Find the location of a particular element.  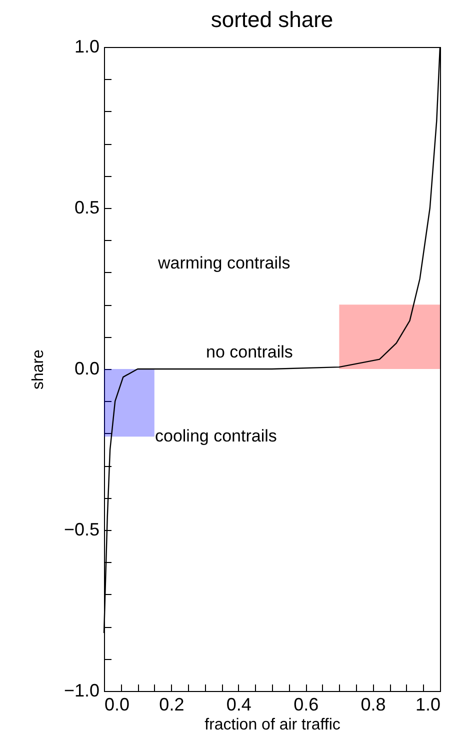

y-tick-label: 0.5 is located at coordinates (87, 208).